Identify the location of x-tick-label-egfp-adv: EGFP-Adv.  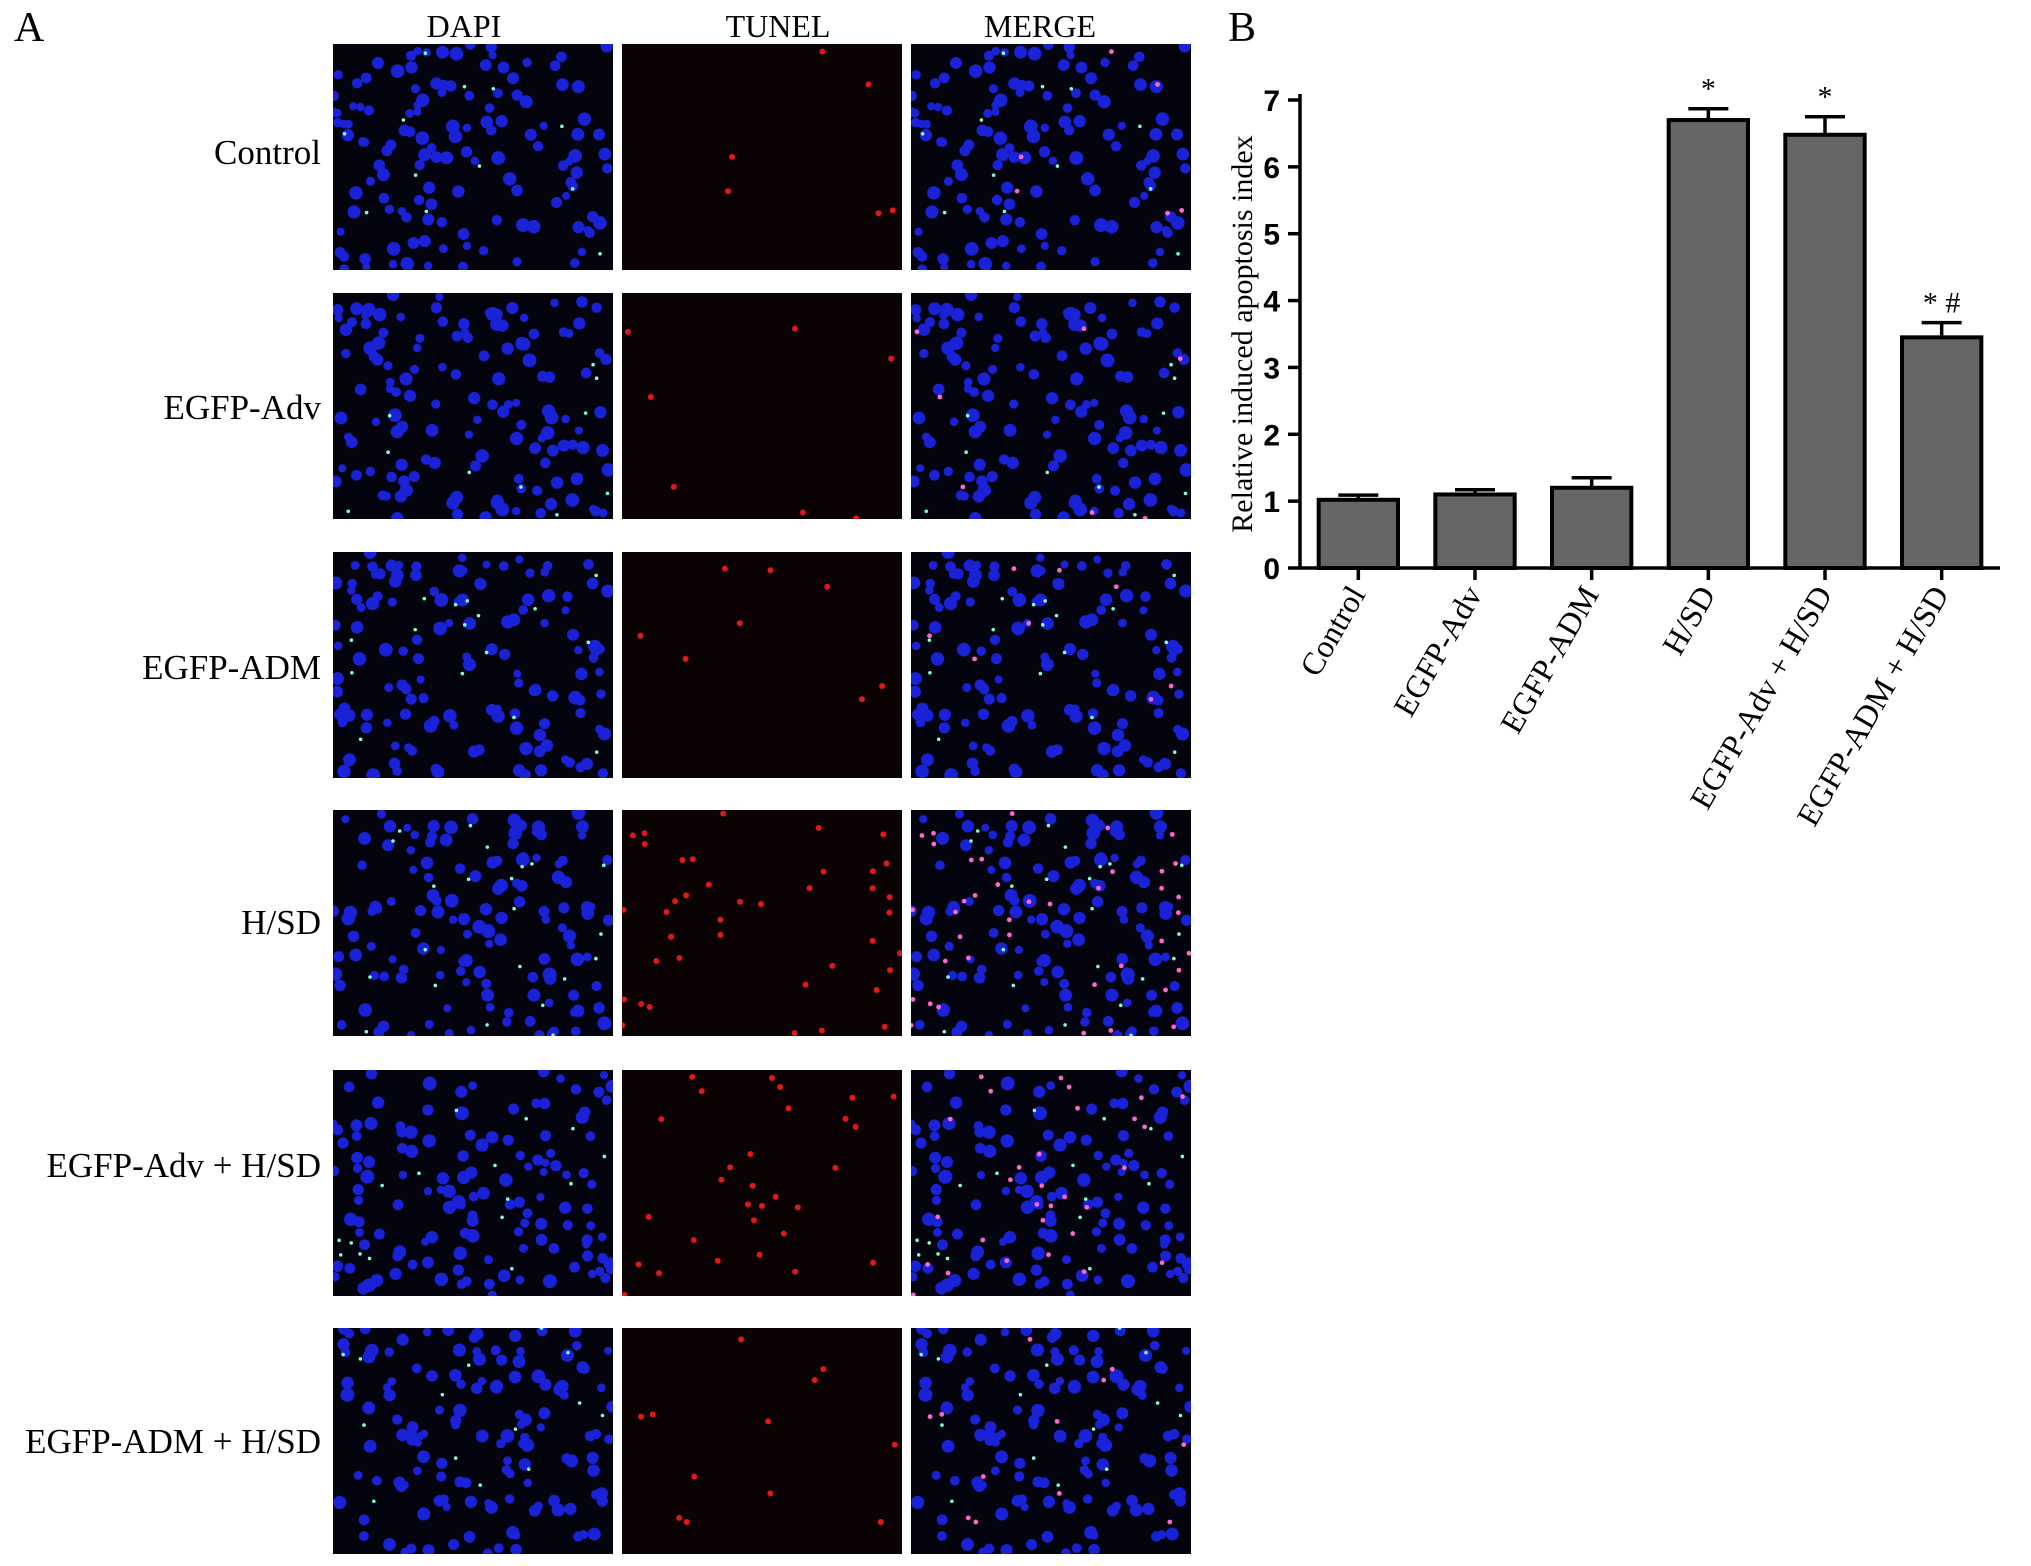
(1437, 651).